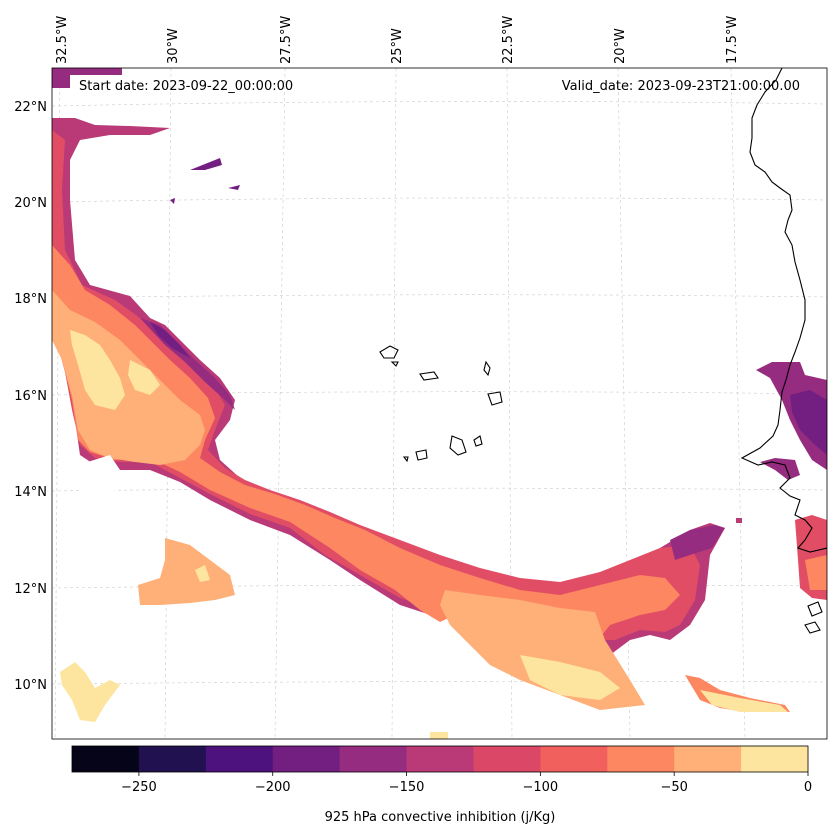  What do you see at coordinates (508, 40) in the screenshot?
I see `lon-label: 22.5°W` at bounding box center [508, 40].